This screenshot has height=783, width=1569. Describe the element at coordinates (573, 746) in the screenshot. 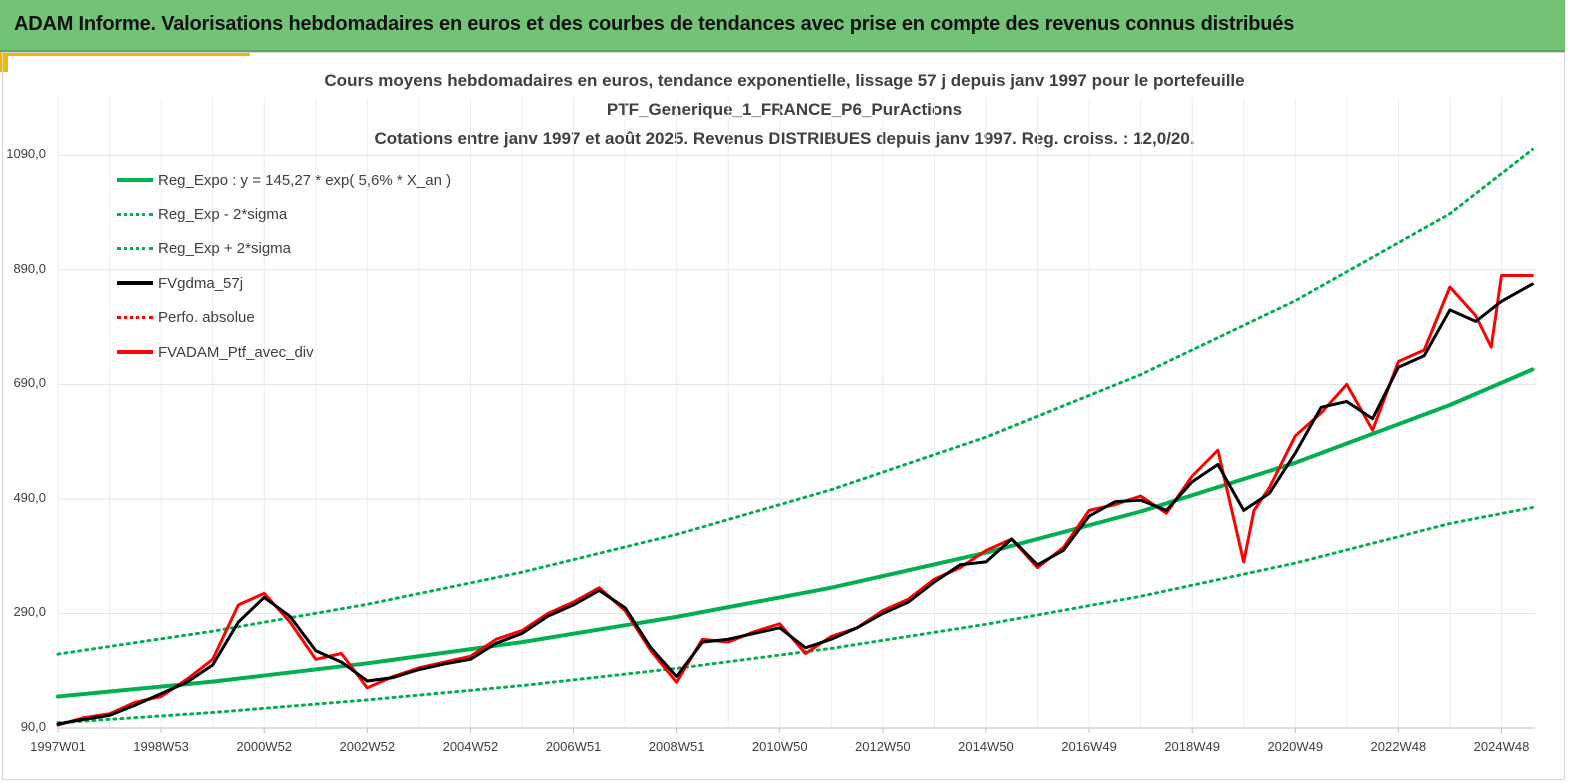

I see `x-tick-label: 2006W51` at that location.